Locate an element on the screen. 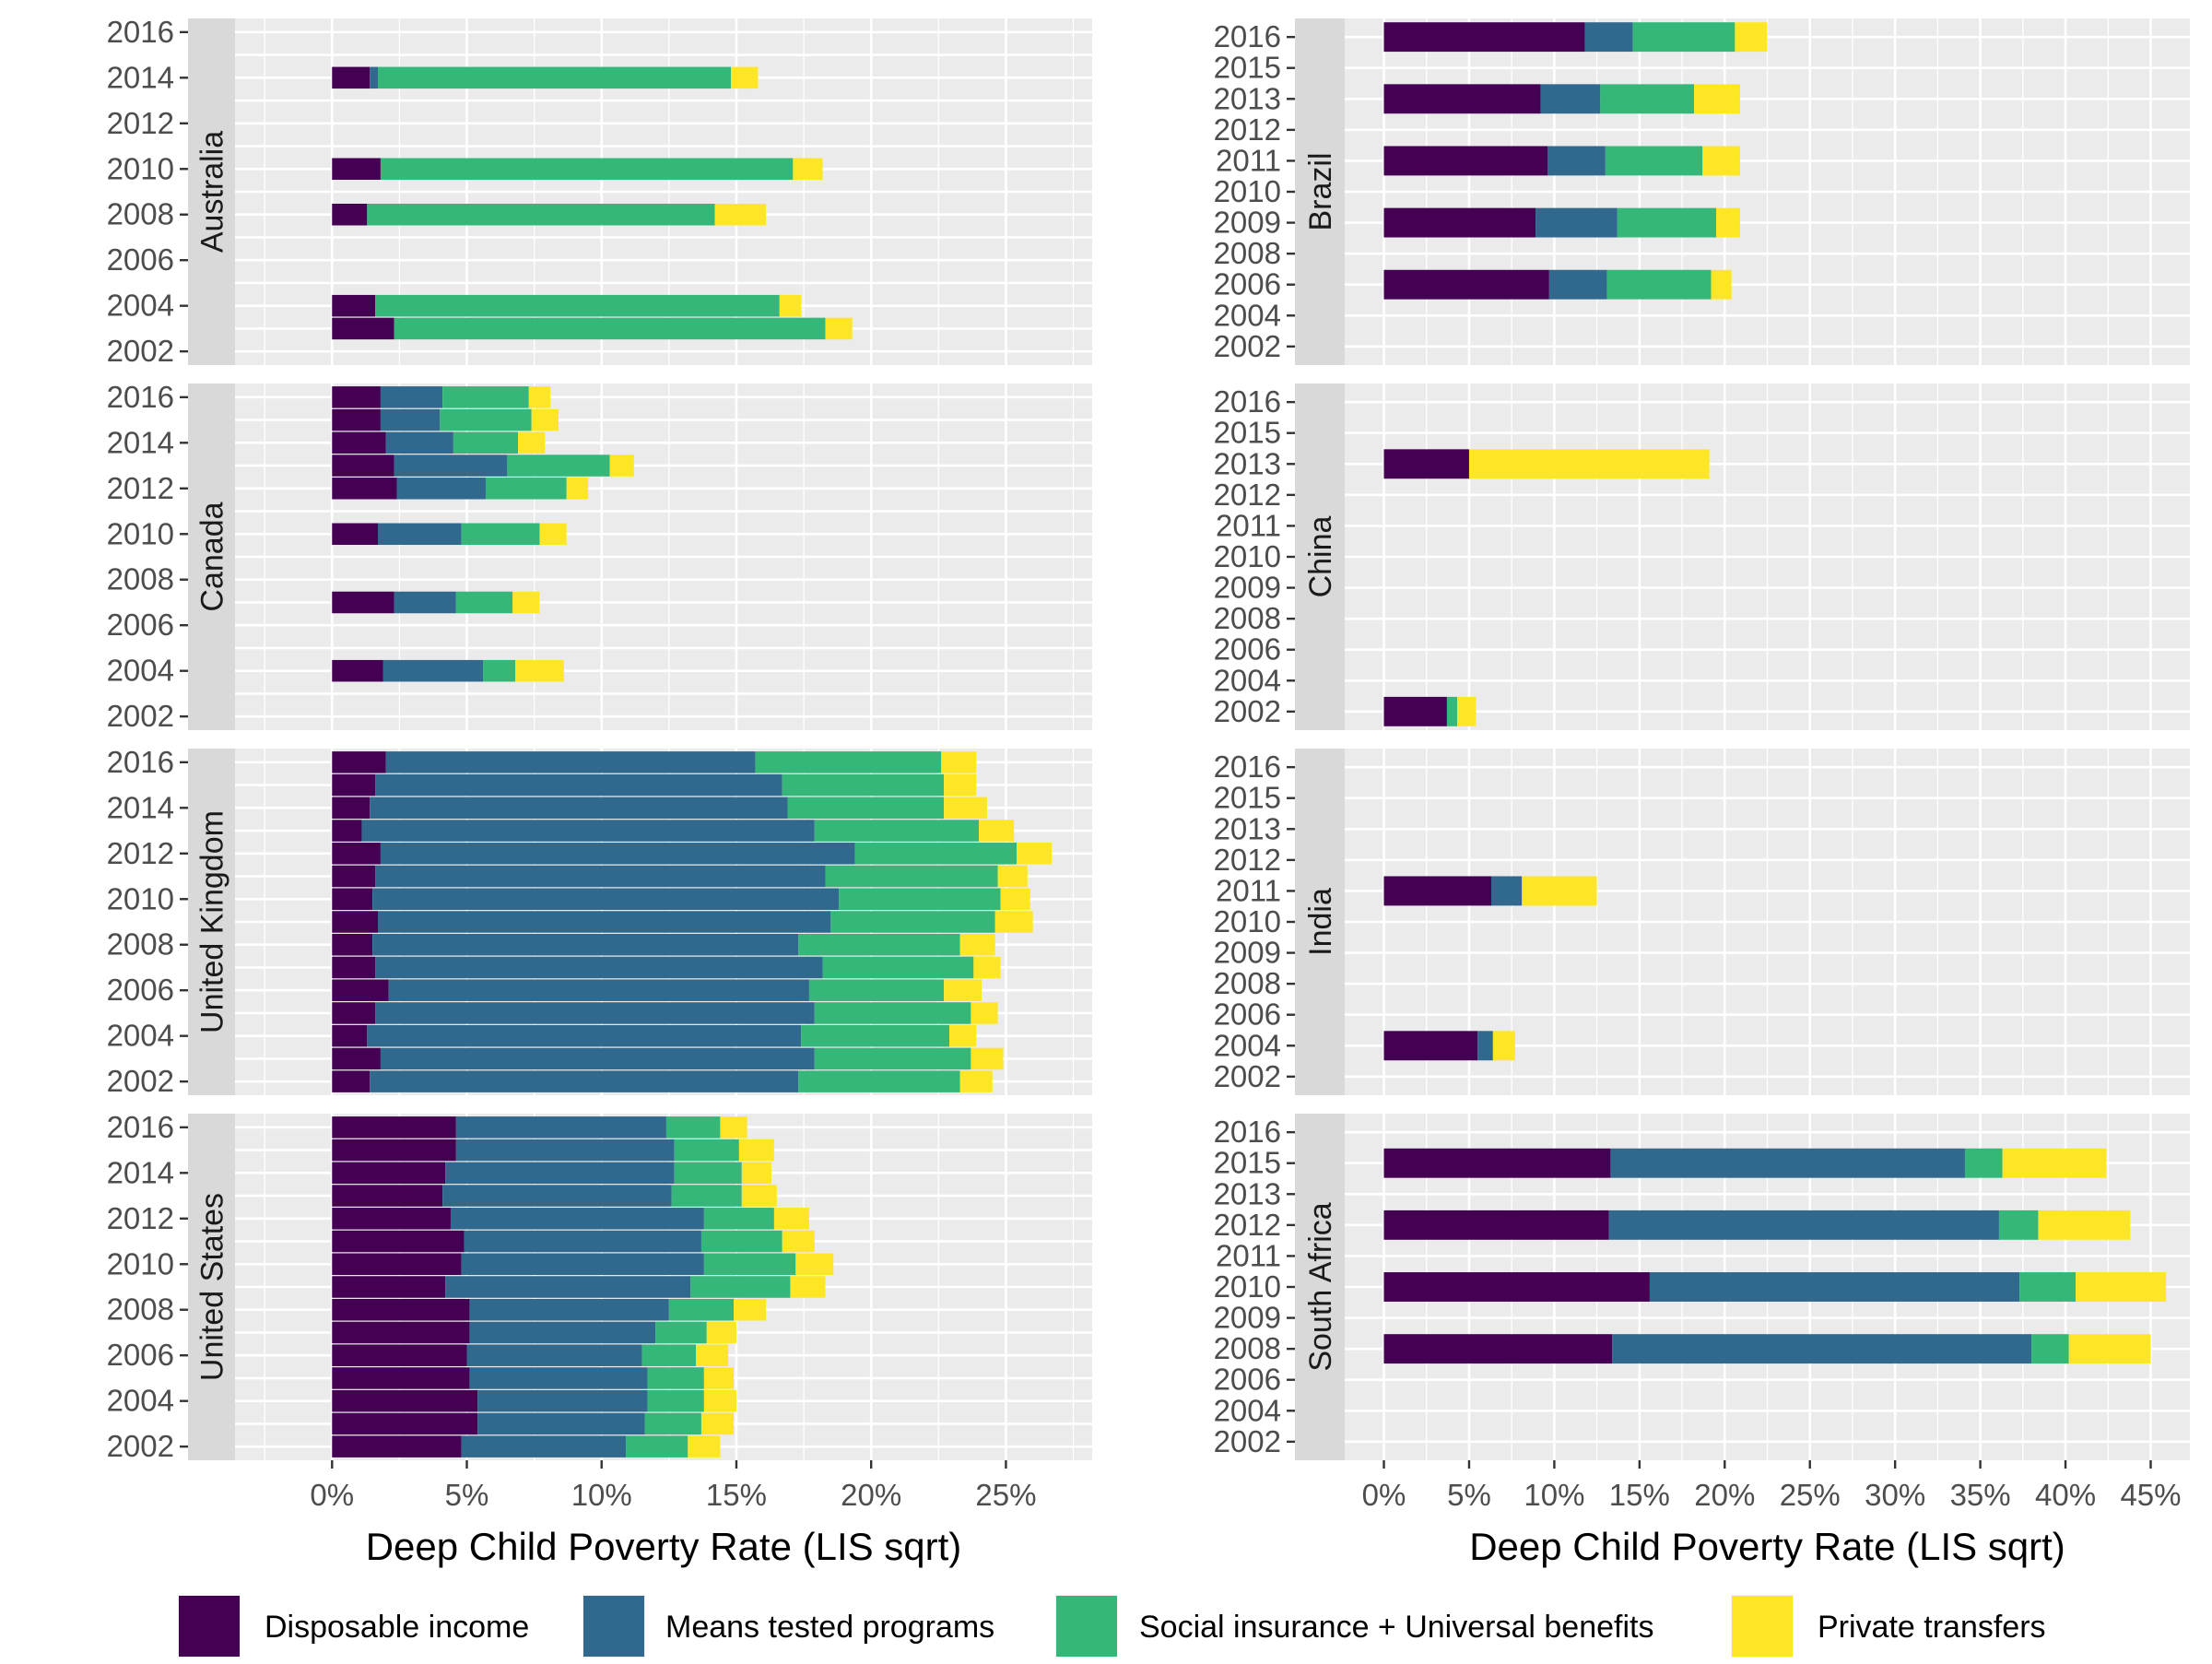 The height and width of the screenshot is (1664, 2212). bar-segment-social-insurance-2007 is located at coordinates (484, 602).